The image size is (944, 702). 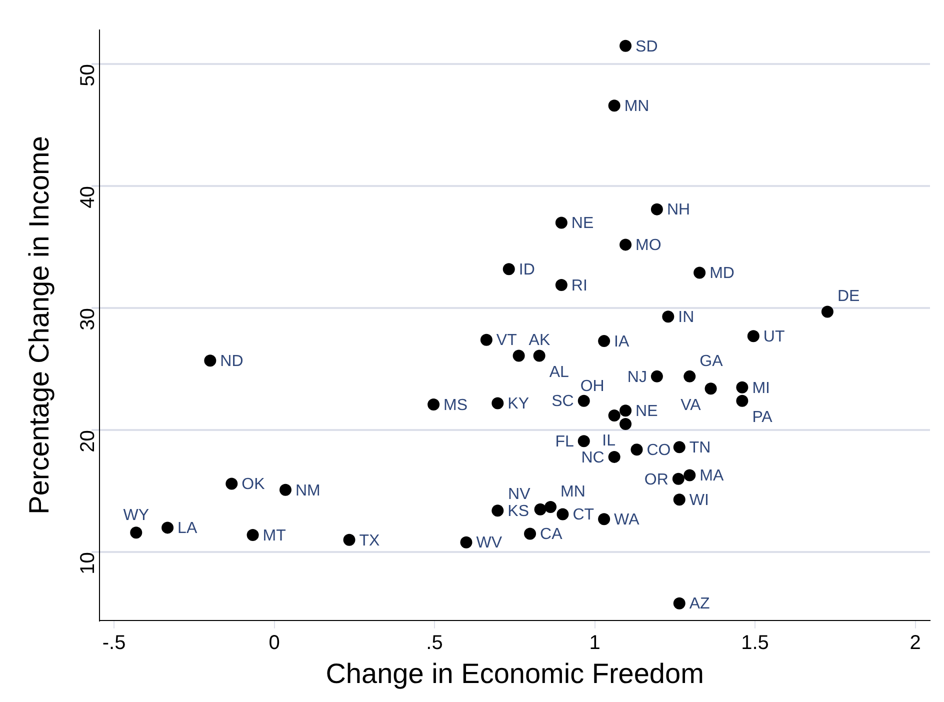 What do you see at coordinates (114, 643) in the screenshot?
I see `x-tick-label: -.5` at bounding box center [114, 643].